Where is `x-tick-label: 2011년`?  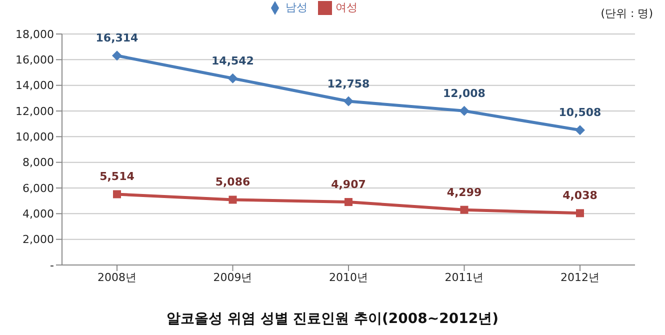
x-tick-label: 2011년 is located at coordinates (464, 277).